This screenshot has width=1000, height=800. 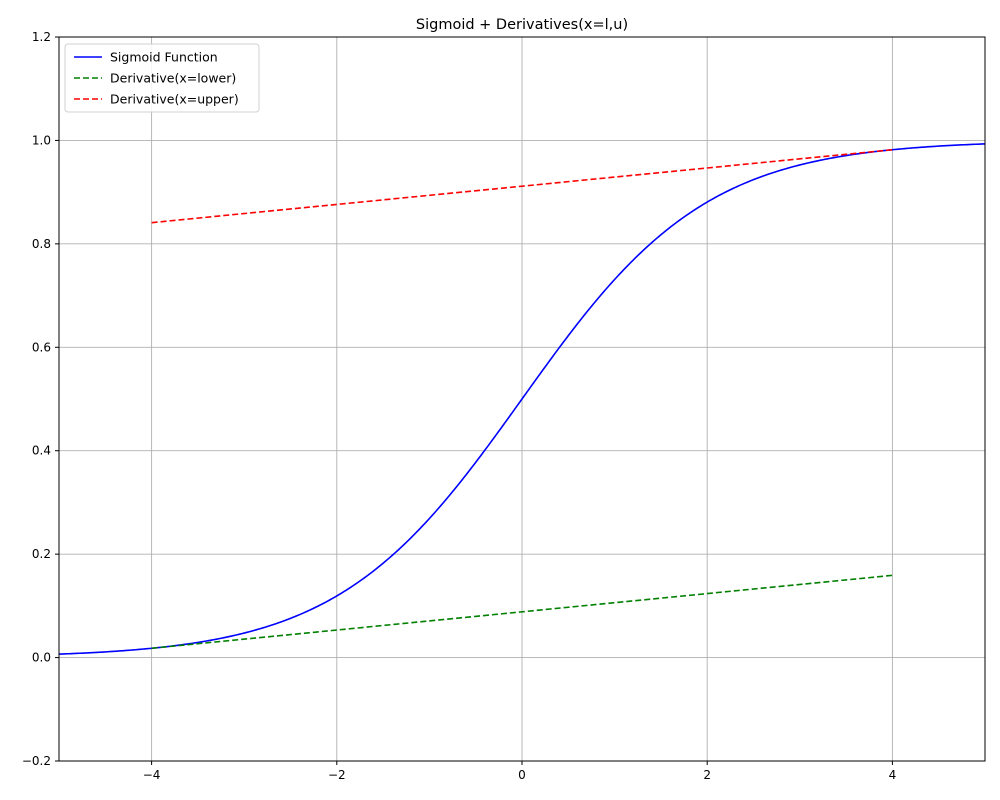 I want to click on legend-box, so click(x=162, y=78).